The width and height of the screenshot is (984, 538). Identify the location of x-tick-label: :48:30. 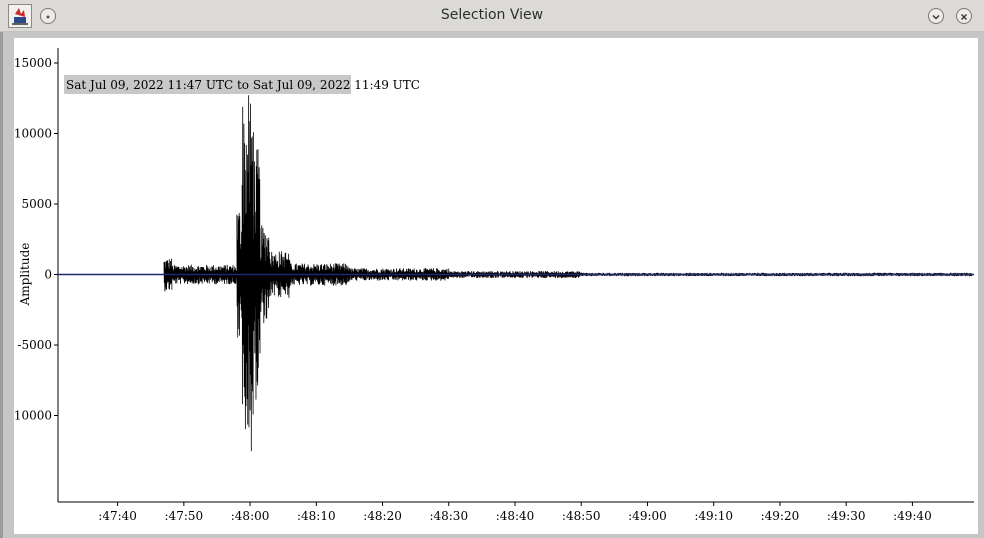
(448, 516).